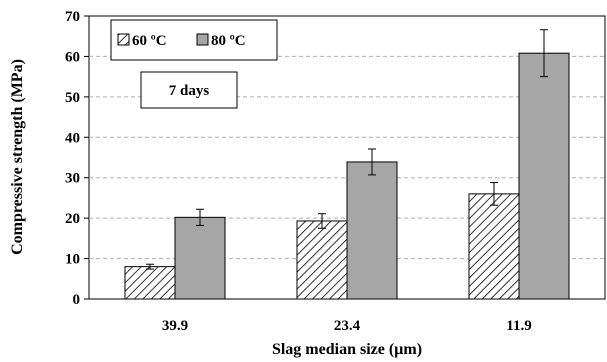 Image resolution: width=607 pixels, height=362 pixels. Describe the element at coordinates (72, 179) in the screenshot. I see `y-tick-label: 30` at that location.